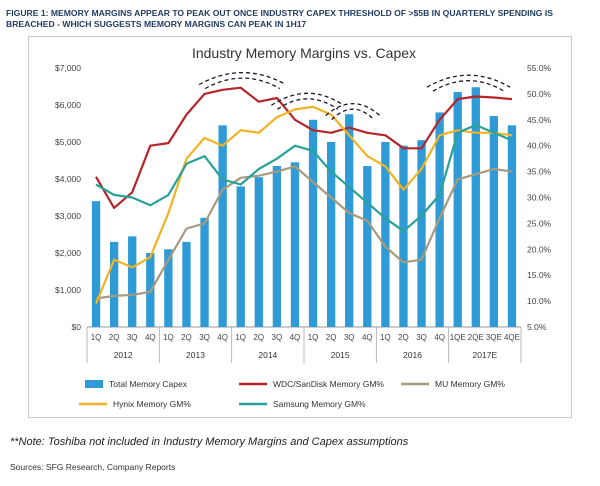 The height and width of the screenshot is (486, 600). What do you see at coordinates (68, 105) in the screenshot?
I see `y-left-tick-label: $6,000` at bounding box center [68, 105].